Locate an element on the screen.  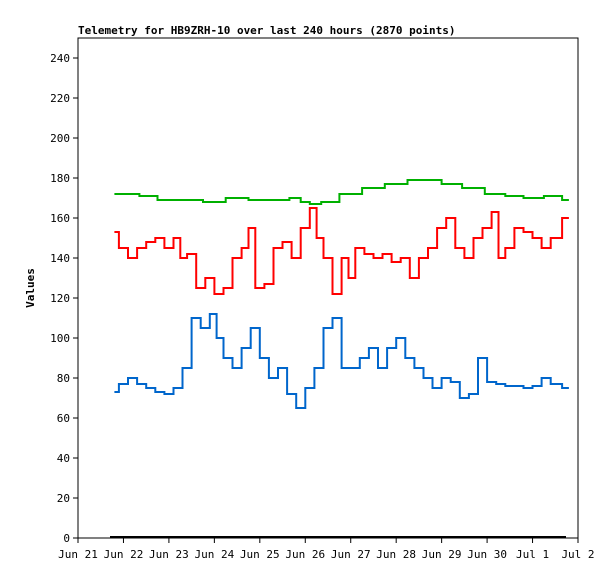
x-tick-label: Jun 27 is located at coordinates (351, 554).